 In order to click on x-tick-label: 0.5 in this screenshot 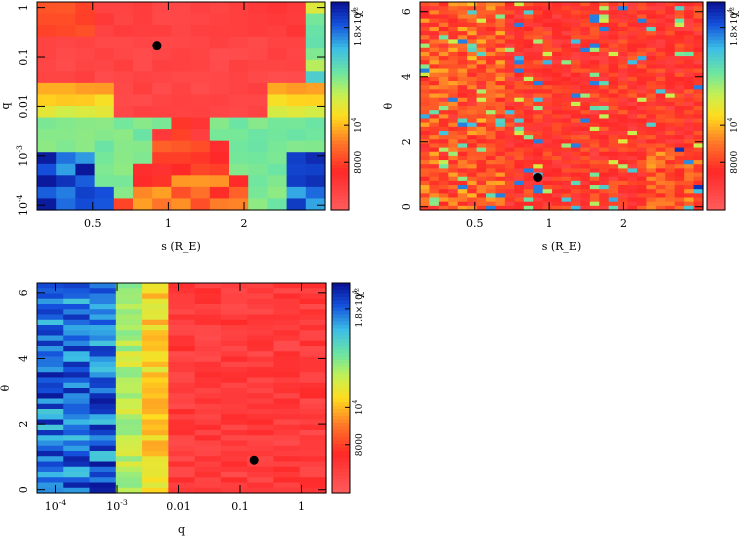, I will do `click(475, 223)`.